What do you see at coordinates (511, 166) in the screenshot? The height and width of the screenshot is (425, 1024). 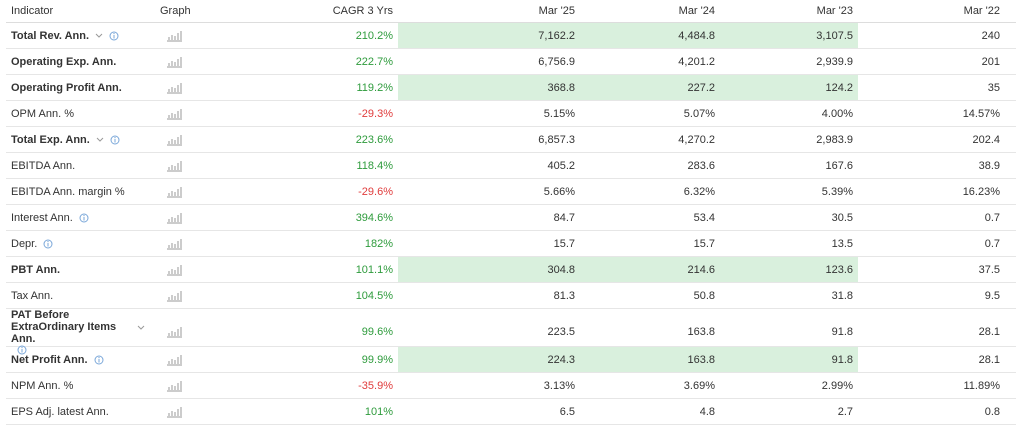 I see `table-row: EBITDA Ann. 118.4% 405.2 283.6 167.6 38.9` at bounding box center [511, 166].